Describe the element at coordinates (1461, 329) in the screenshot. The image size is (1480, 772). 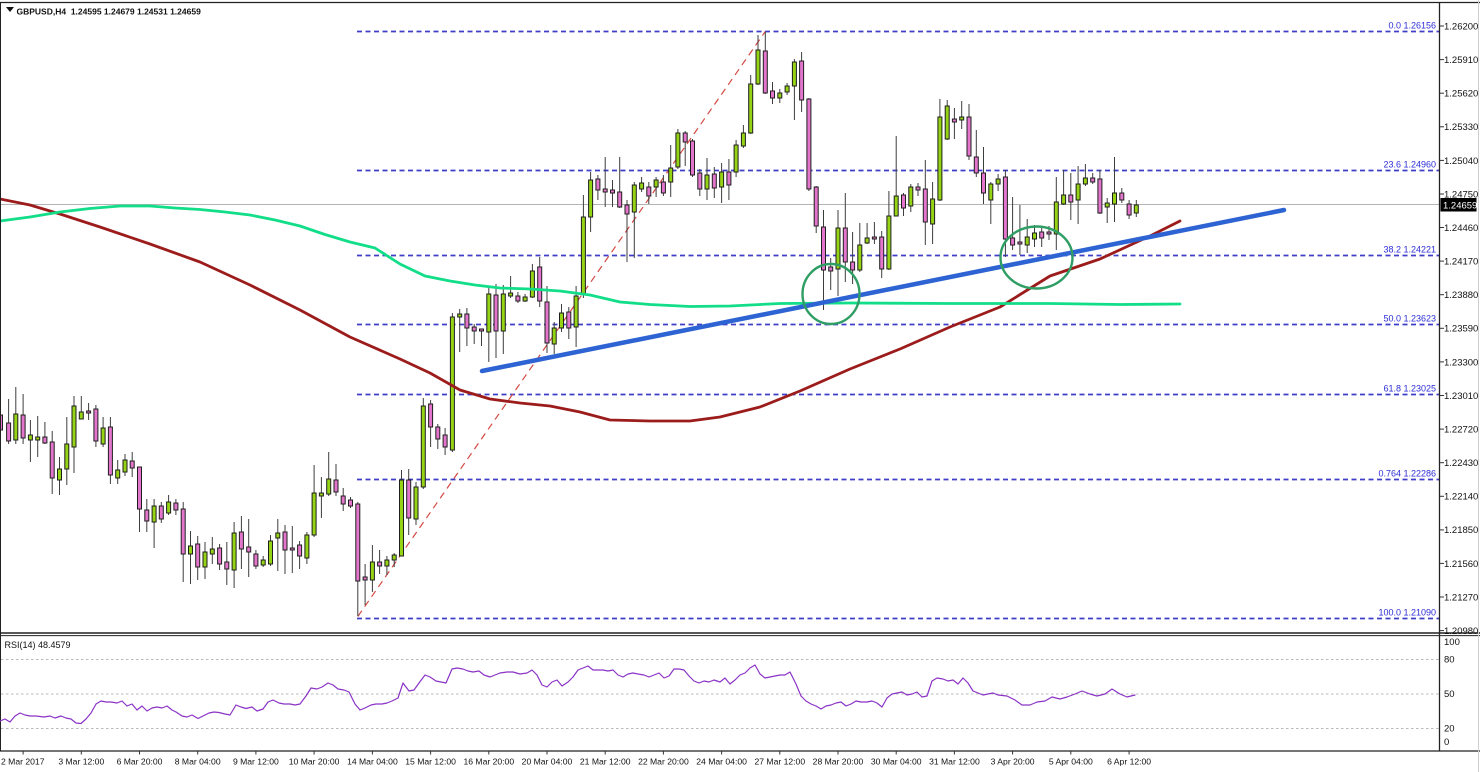
I see `svg-text: 1.23590` at that location.